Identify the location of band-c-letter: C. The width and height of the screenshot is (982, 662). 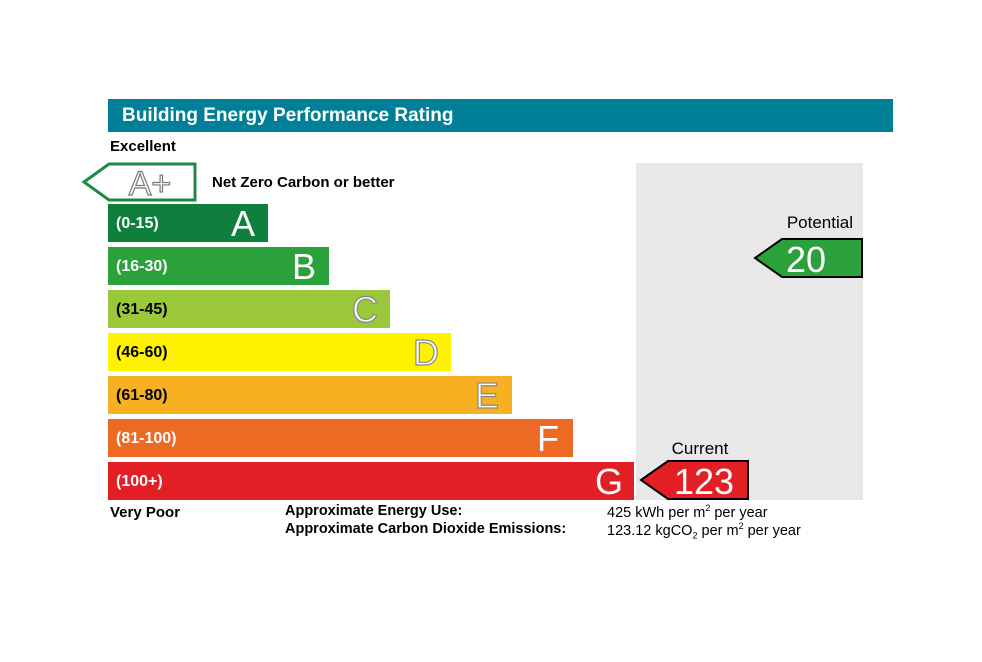
(365, 309).